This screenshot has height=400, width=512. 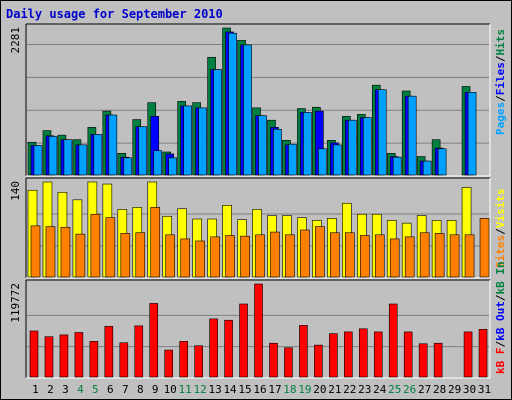 What do you see at coordinates (125, 389) in the screenshot?
I see `x-label-day-7: 7` at bounding box center [125, 389].